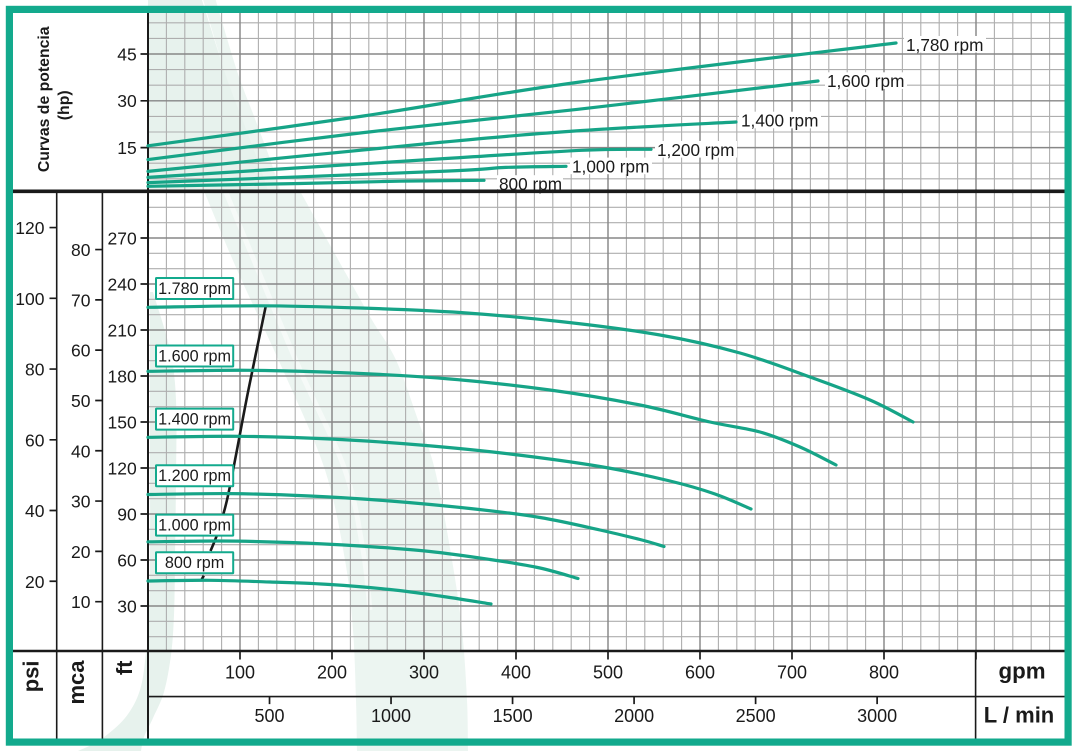 The height and width of the screenshot is (751, 1078). What do you see at coordinates (44, 99) in the screenshot?
I see `svg-text: Curvas de potencia` at bounding box center [44, 99].